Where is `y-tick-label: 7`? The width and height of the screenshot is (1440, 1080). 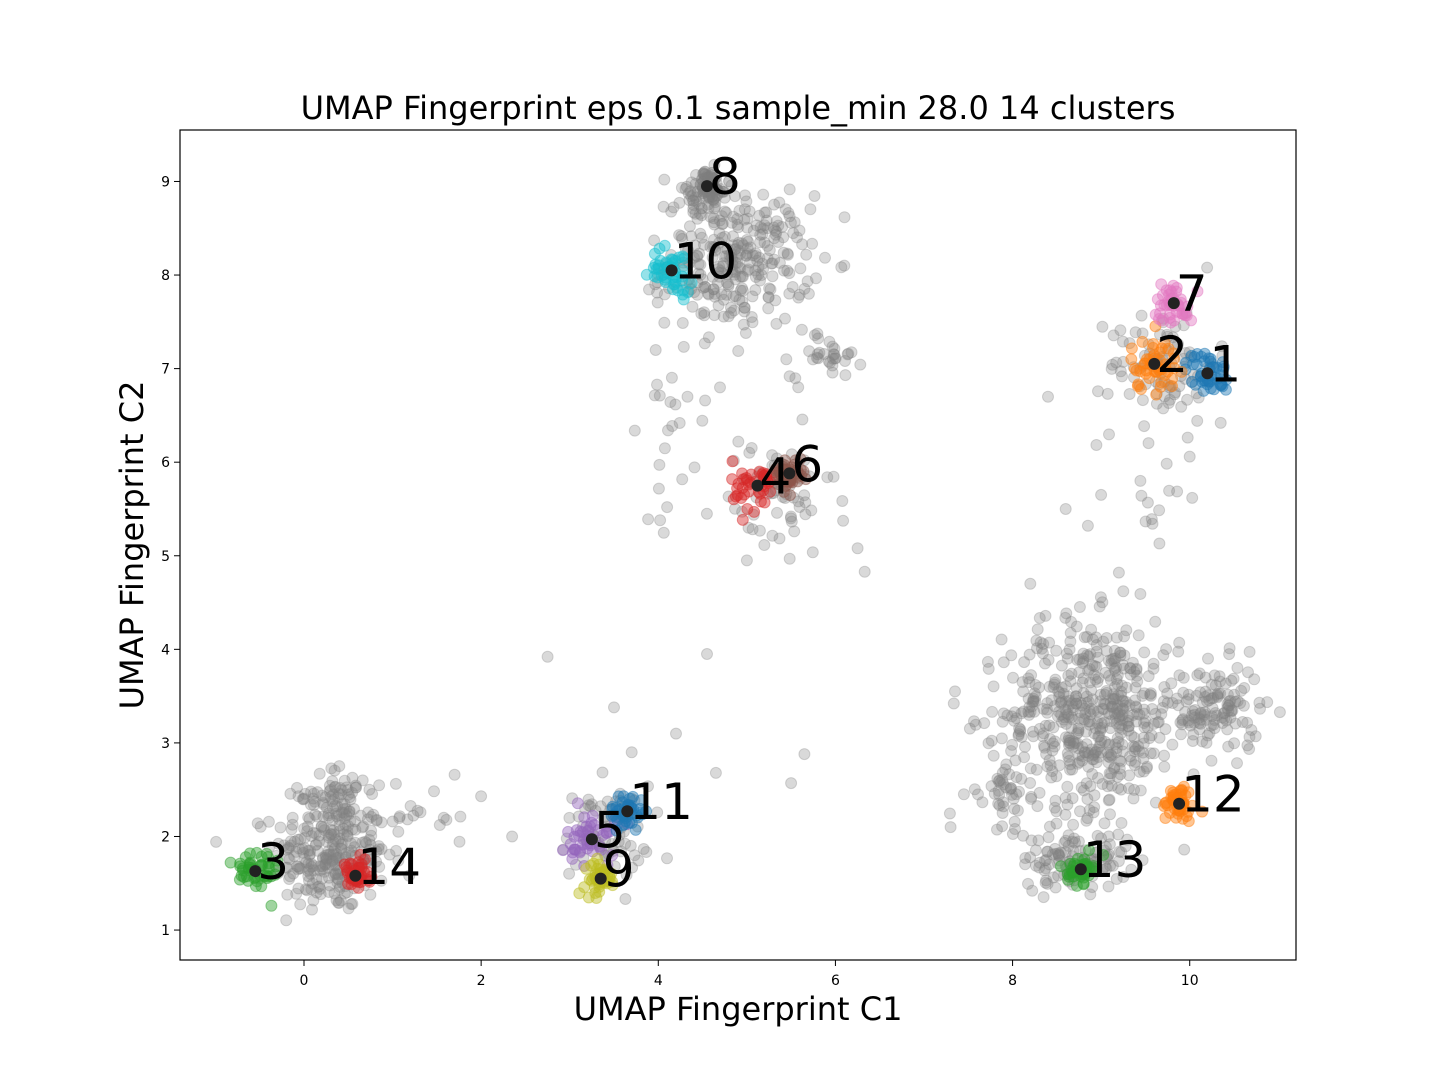 y-tick-label: 7 is located at coordinates (165, 370).